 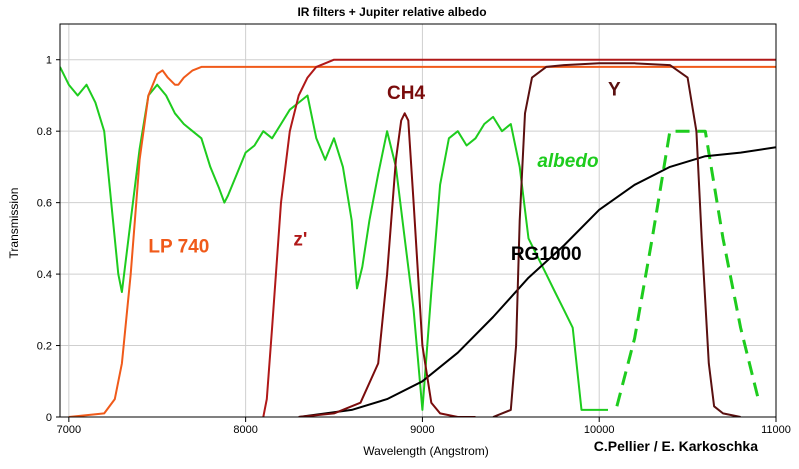 I want to click on series-label: LP 740, so click(x=178, y=247).